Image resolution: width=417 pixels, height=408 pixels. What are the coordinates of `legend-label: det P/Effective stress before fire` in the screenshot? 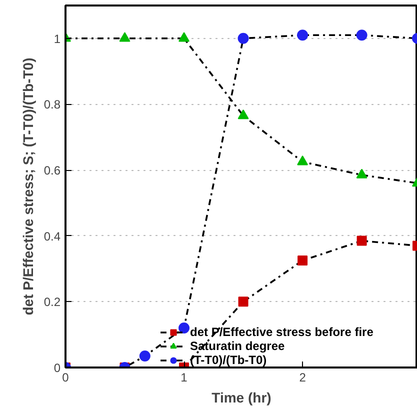 It's located at (282, 332).